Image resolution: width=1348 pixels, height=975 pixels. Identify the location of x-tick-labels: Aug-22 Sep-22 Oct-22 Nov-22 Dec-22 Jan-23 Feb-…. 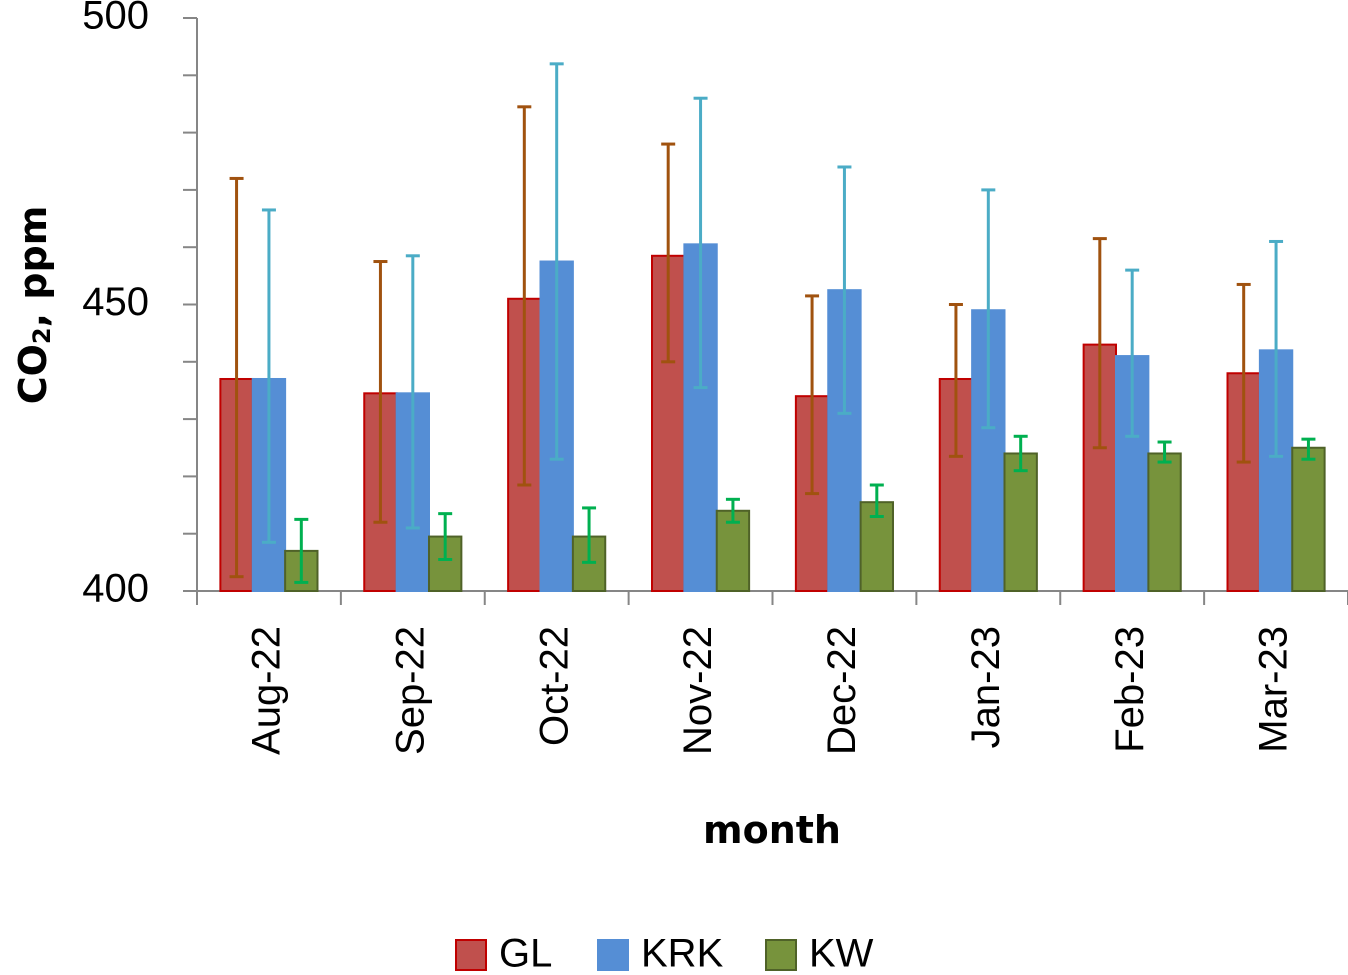
(770, 690).